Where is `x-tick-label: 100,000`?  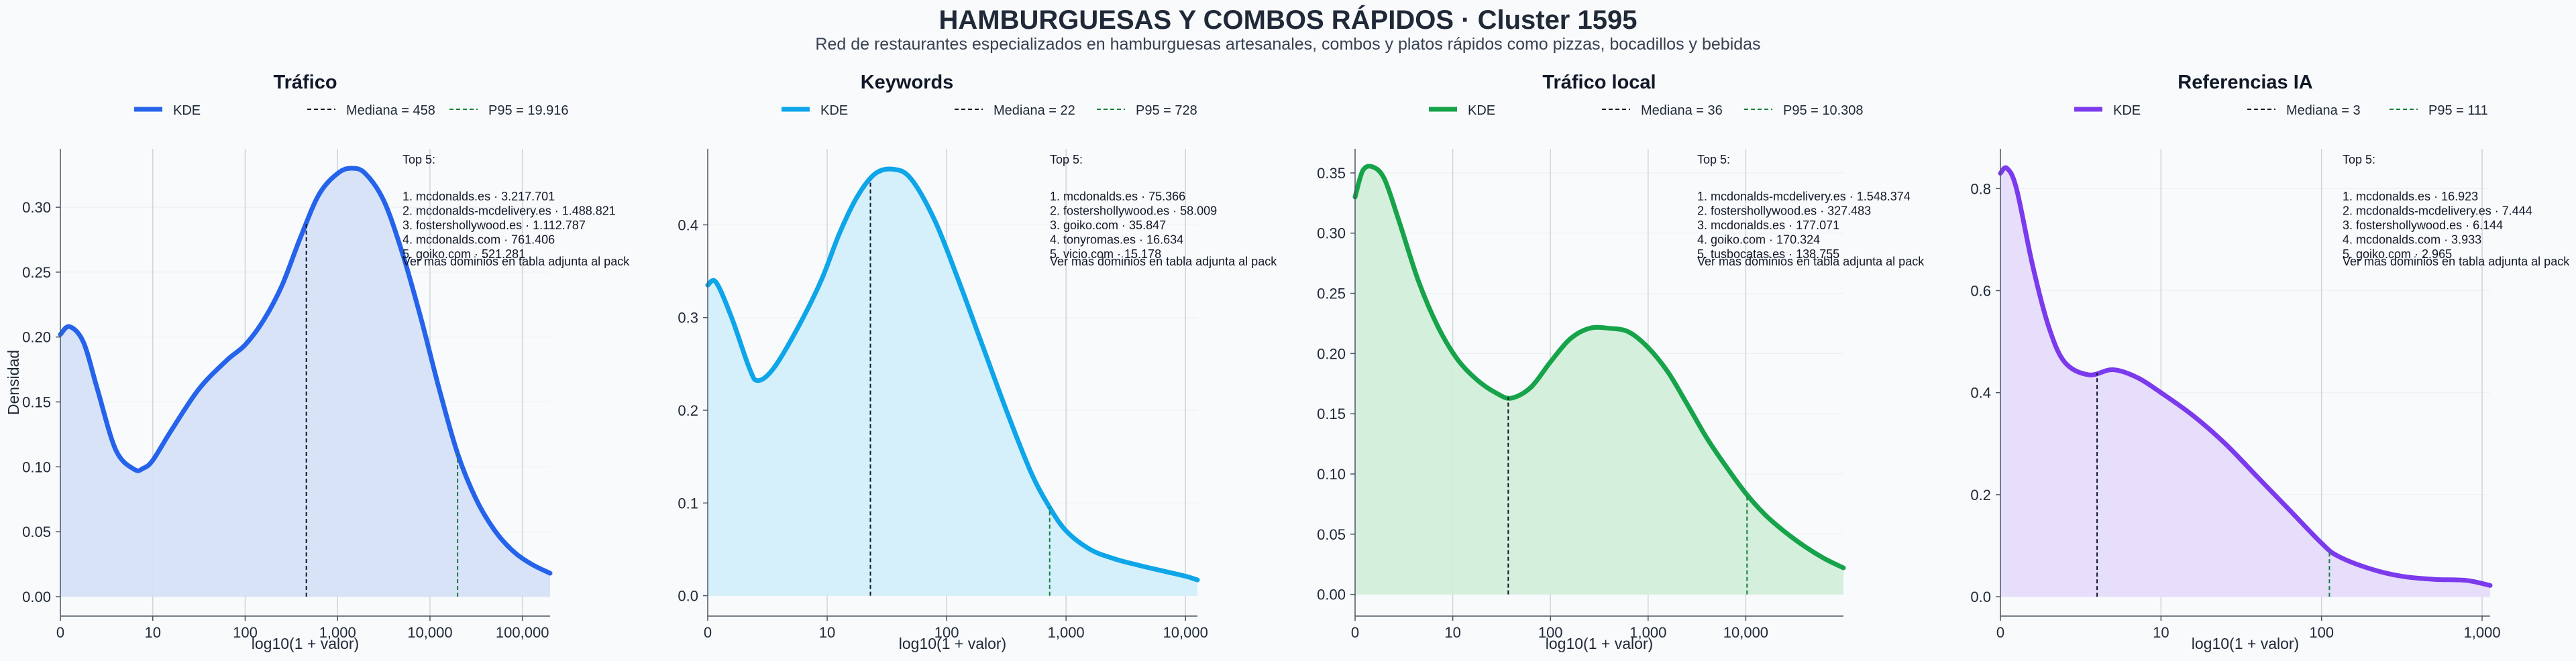 x-tick-label: 100,000 is located at coordinates (522, 632).